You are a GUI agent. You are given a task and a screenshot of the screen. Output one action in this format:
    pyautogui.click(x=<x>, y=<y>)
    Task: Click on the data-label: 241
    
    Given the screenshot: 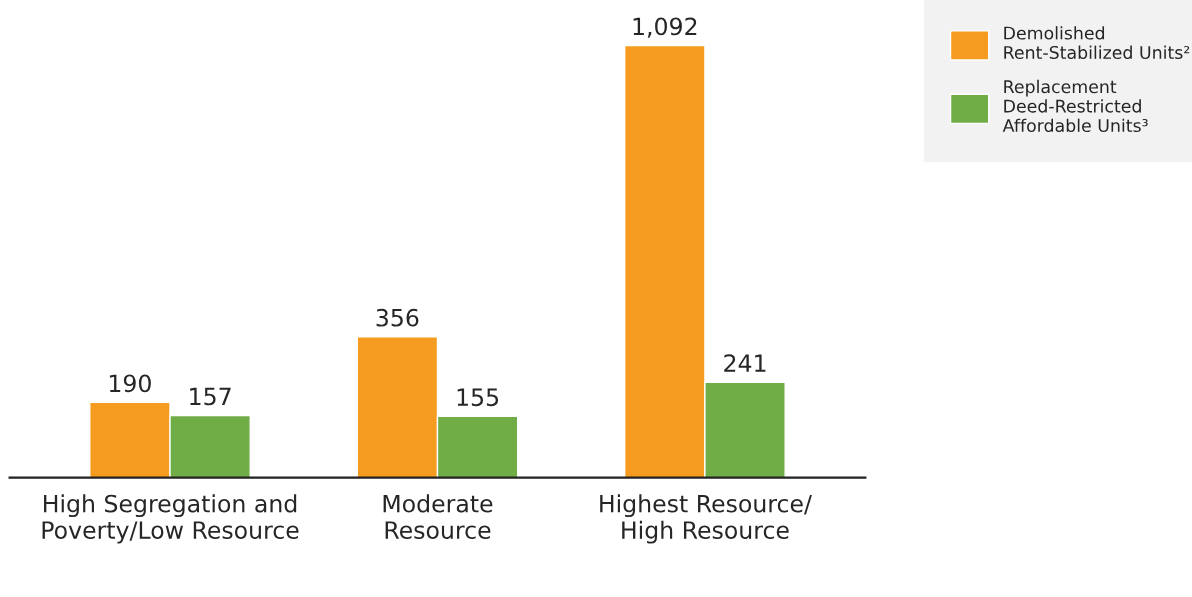 What is the action you would take?
    pyautogui.click(x=745, y=363)
    